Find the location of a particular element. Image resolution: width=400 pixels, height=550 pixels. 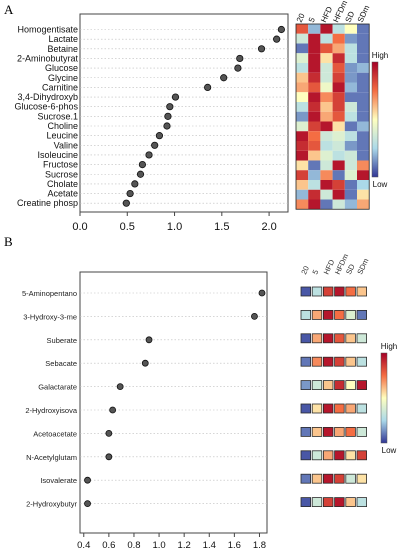

metabolite-label: Glucose is located at coordinates (61, 68).